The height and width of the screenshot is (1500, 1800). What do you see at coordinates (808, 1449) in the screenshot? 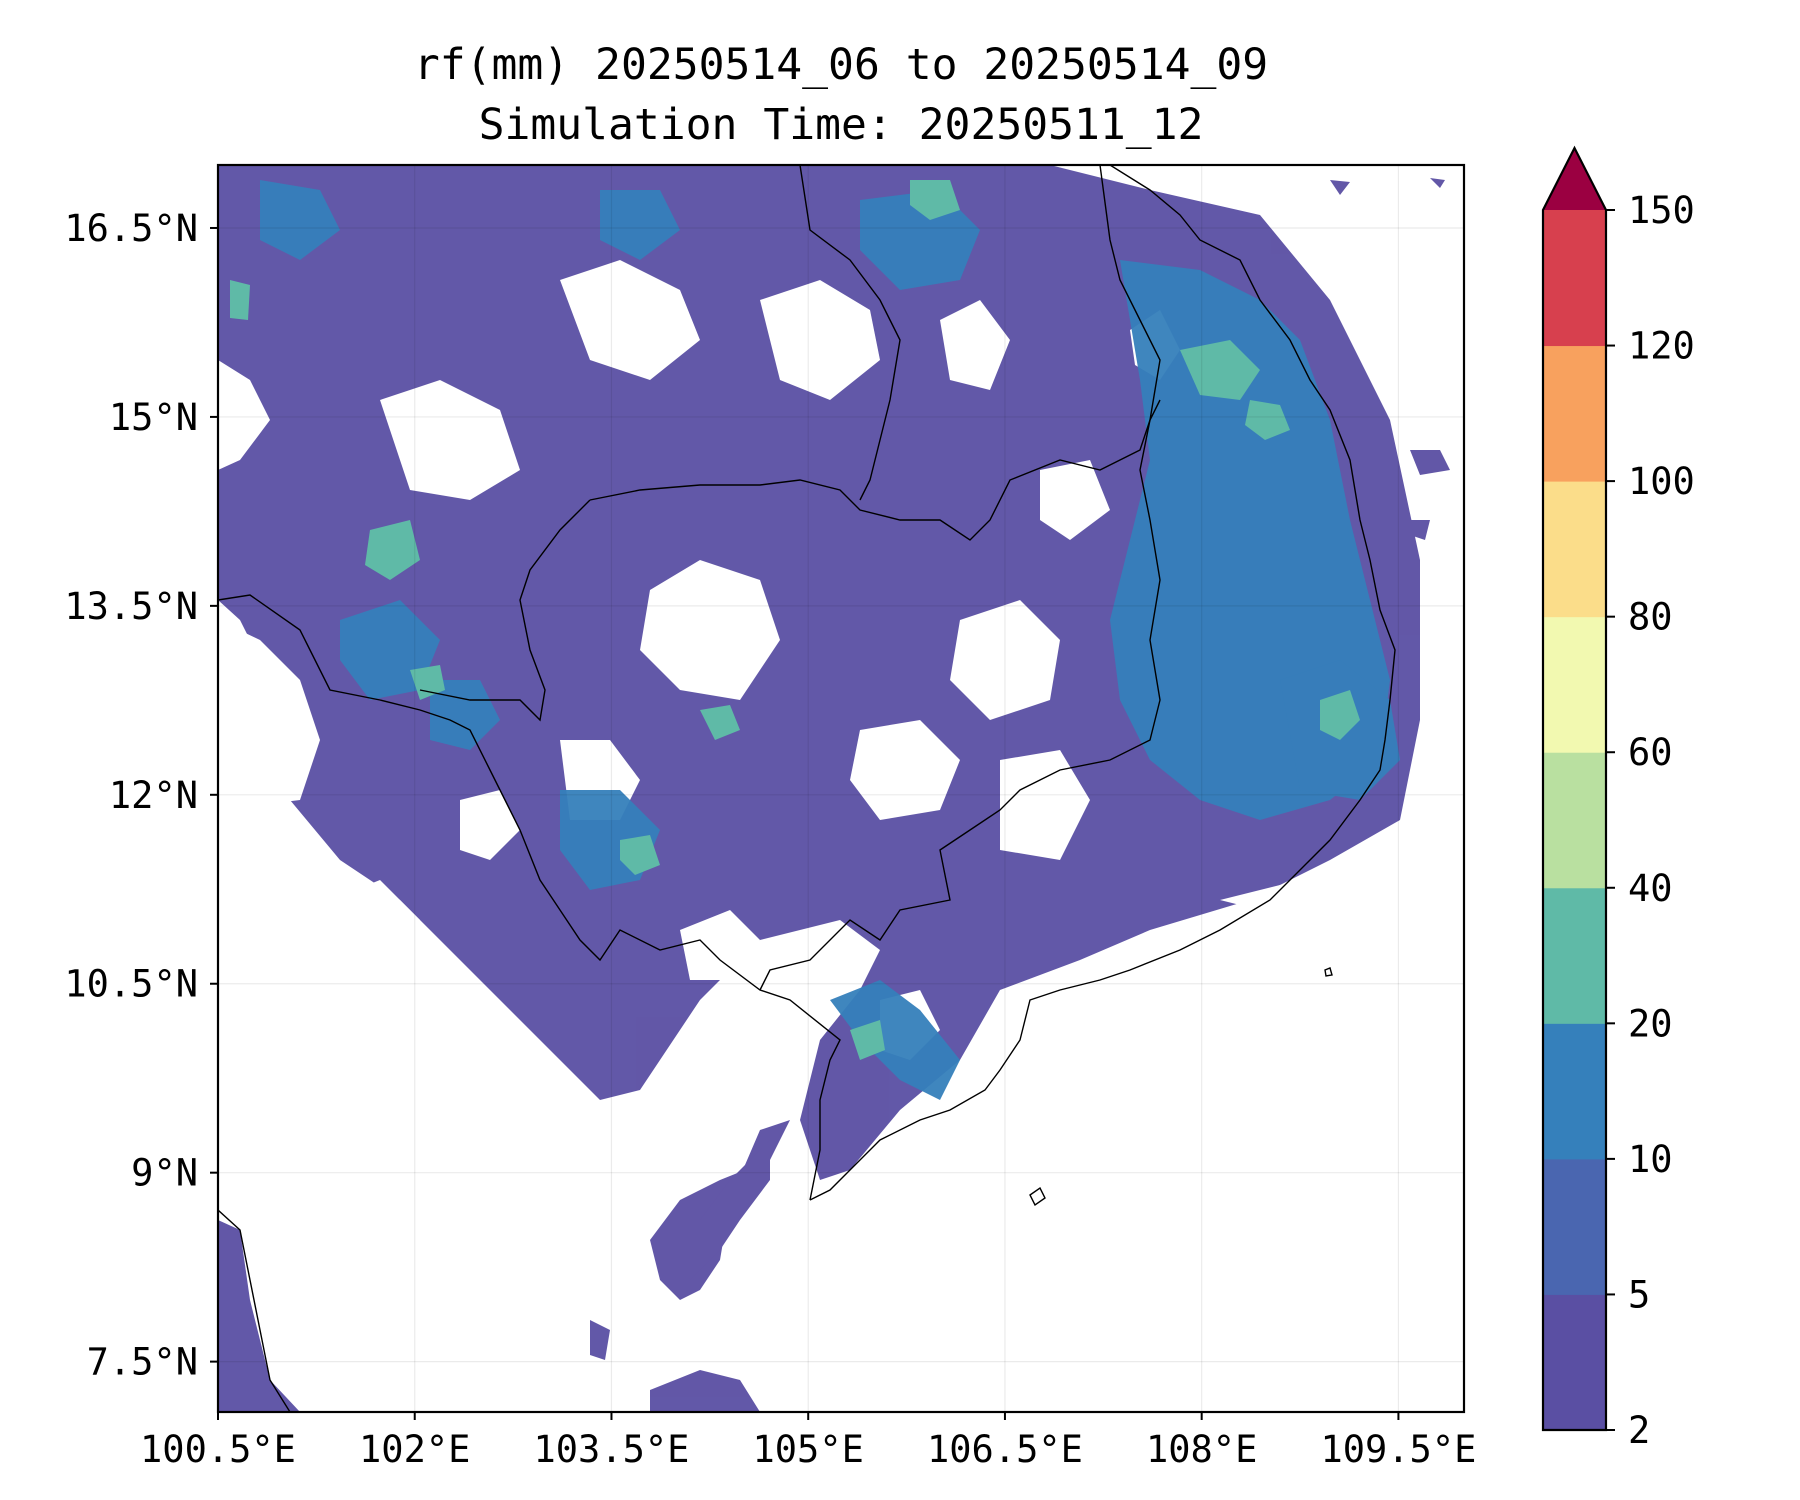
I see `x-tick-label: 105°E` at bounding box center [808, 1449].